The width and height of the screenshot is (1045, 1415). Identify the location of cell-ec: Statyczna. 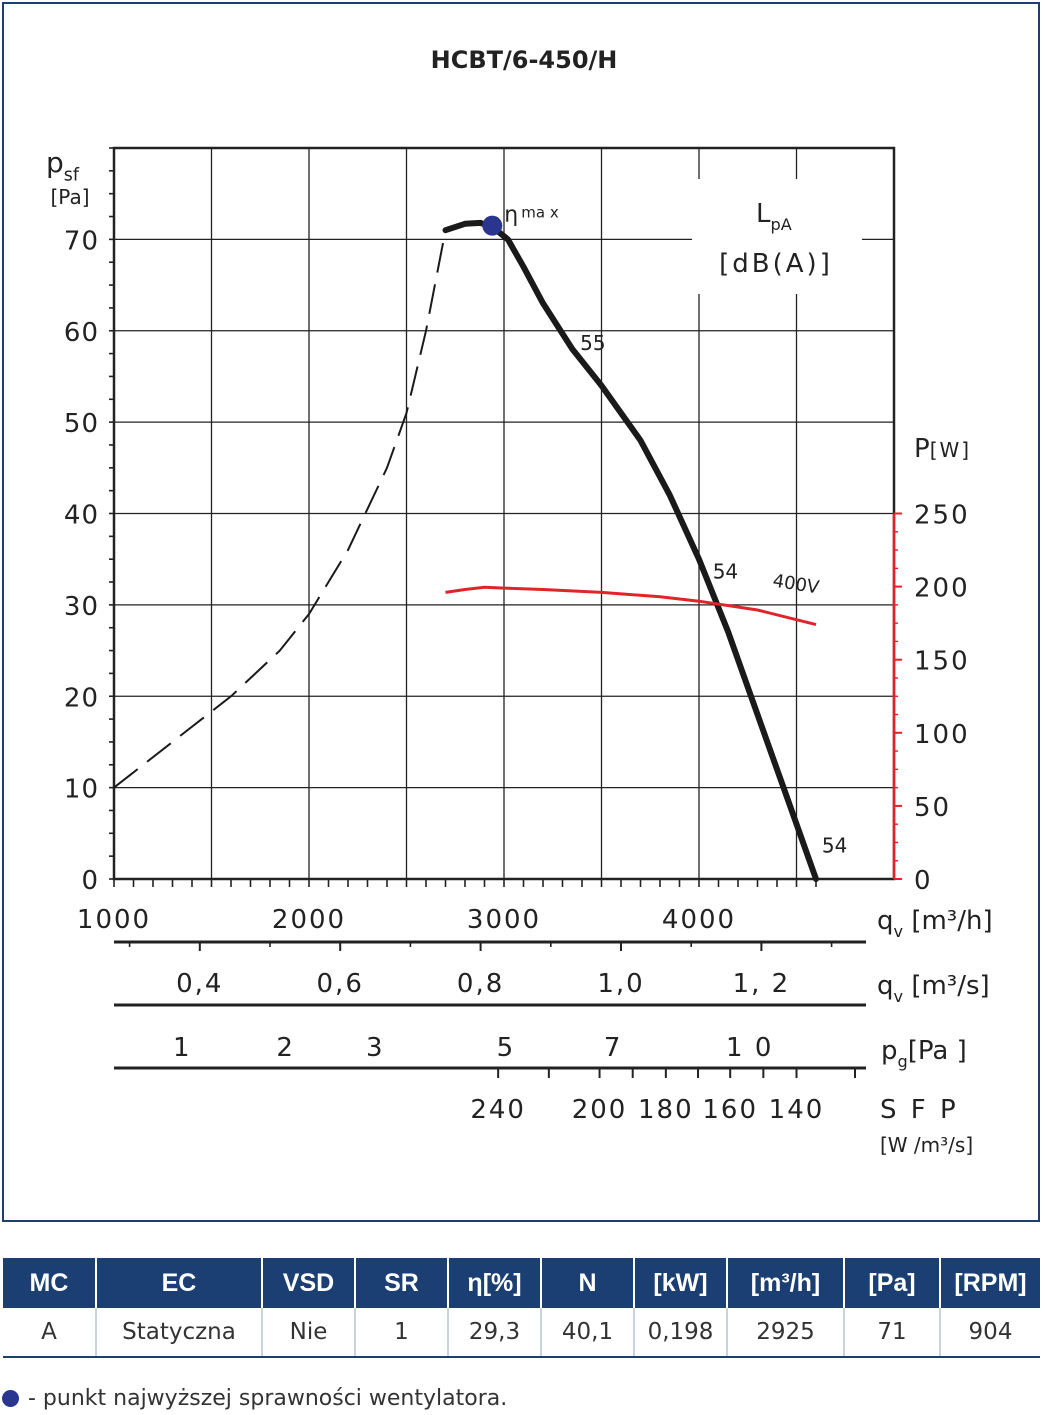
(179, 1333).